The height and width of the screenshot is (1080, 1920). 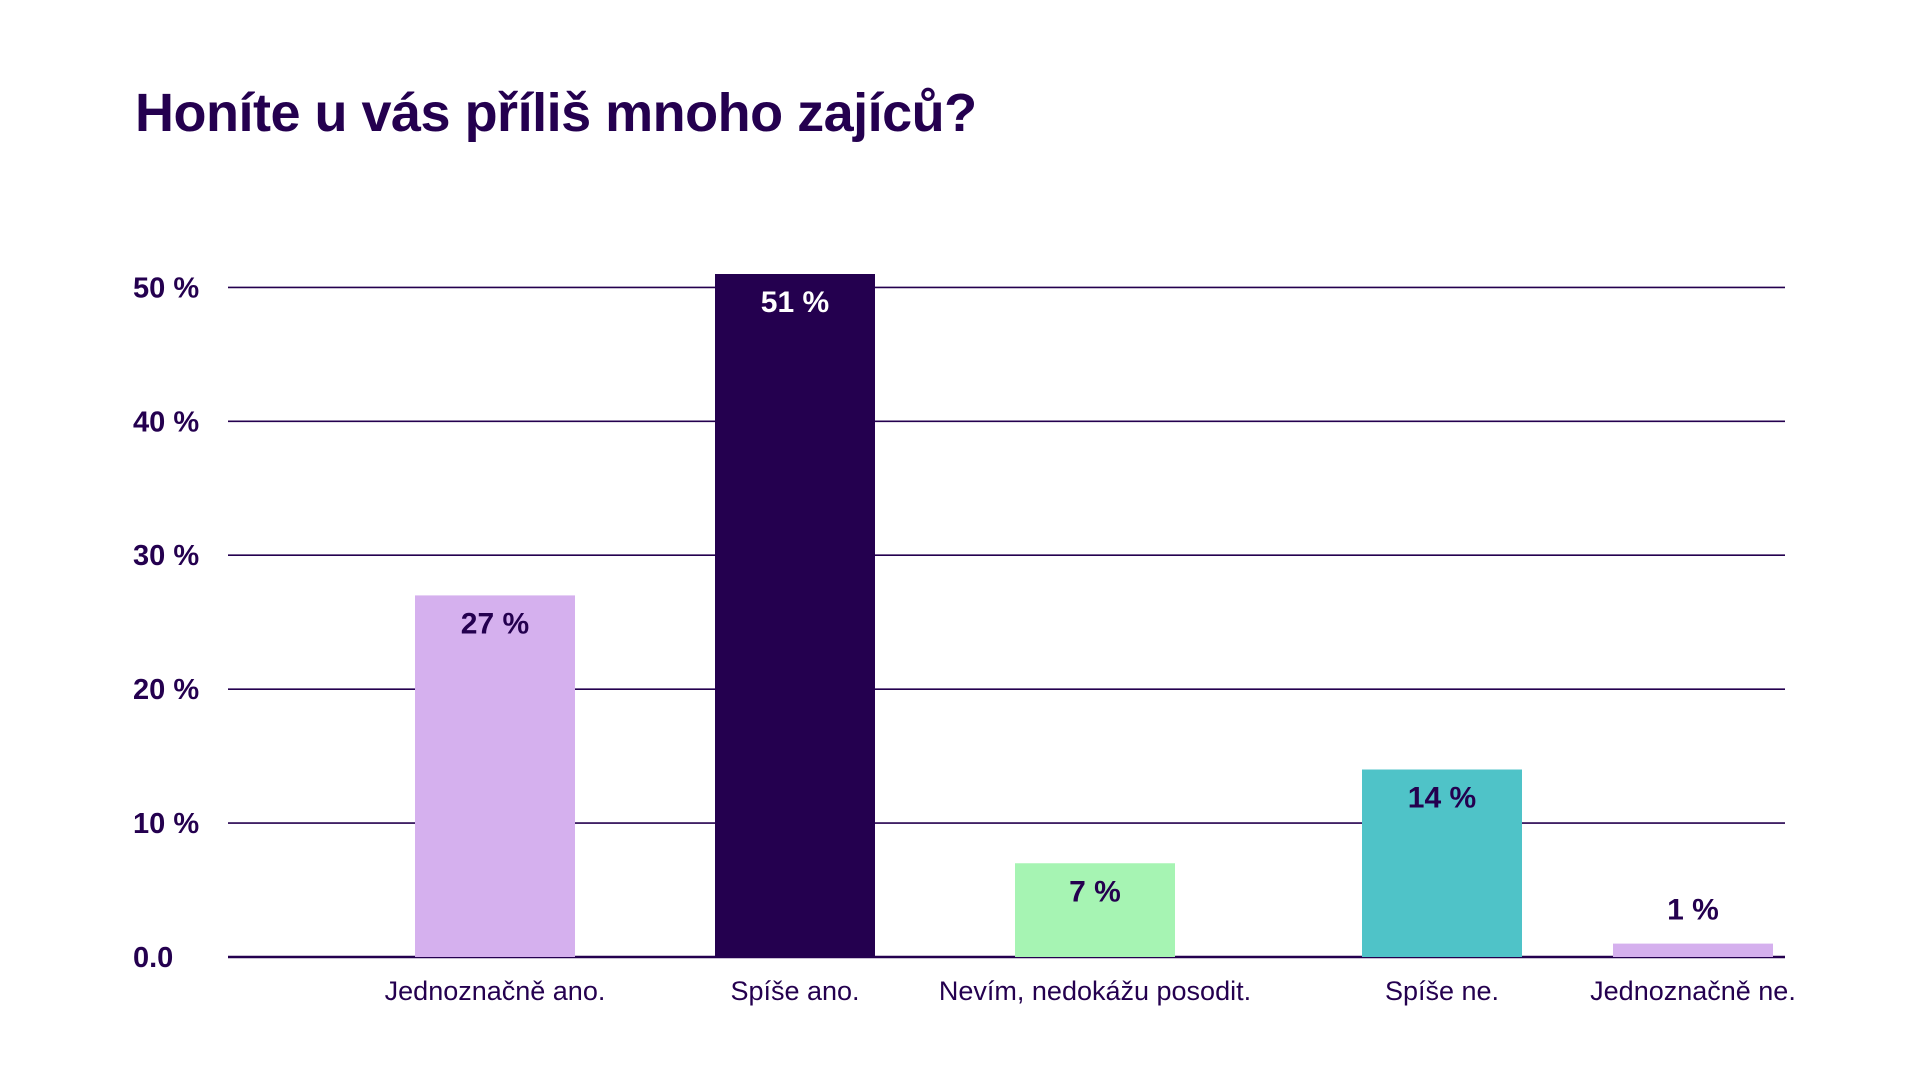 What do you see at coordinates (1095, 991) in the screenshot?
I see `category-label: Nevím, nedokážu posodit.` at bounding box center [1095, 991].